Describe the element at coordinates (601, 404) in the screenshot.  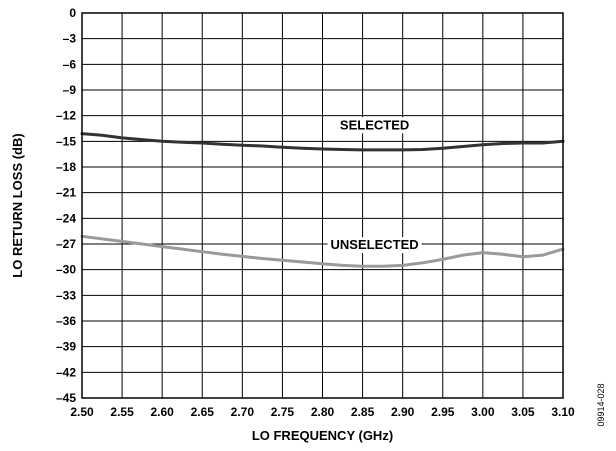
I see `figure-id: 09914-028` at that location.